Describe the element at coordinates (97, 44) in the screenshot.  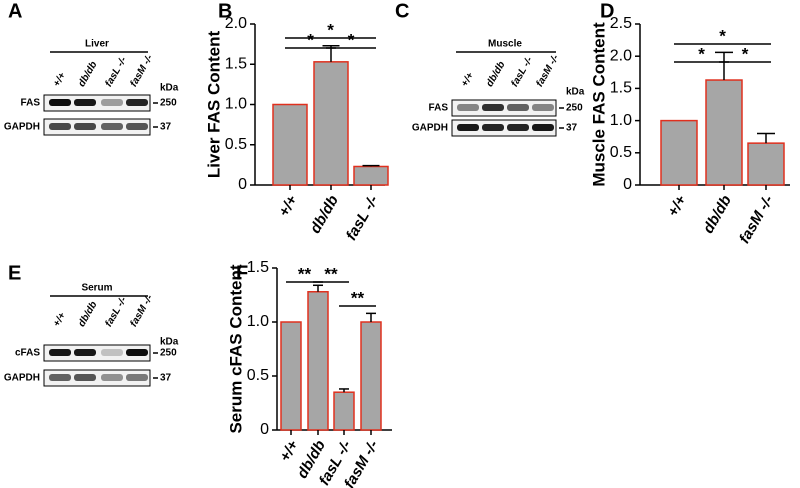
I see `blot-title: Liver` at that location.